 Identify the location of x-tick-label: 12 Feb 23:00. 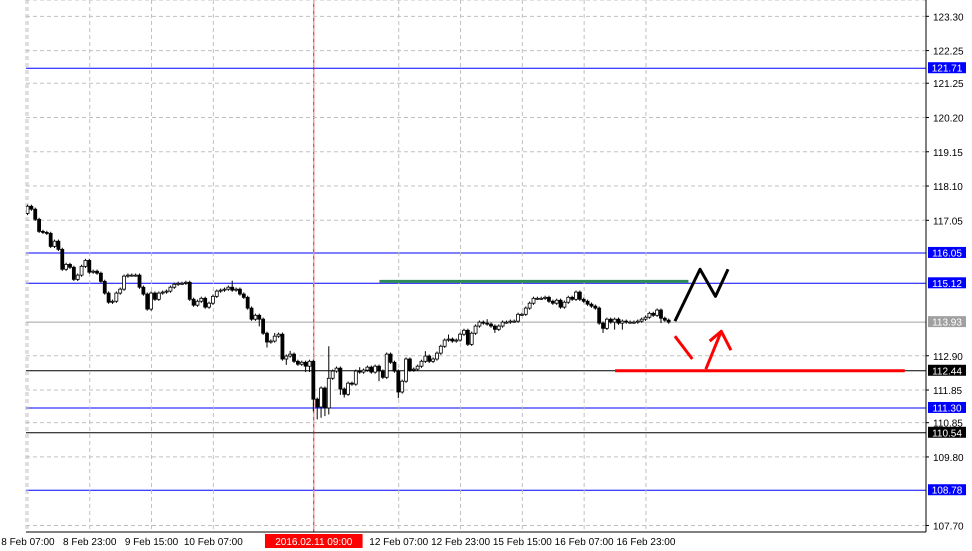
(460, 542).